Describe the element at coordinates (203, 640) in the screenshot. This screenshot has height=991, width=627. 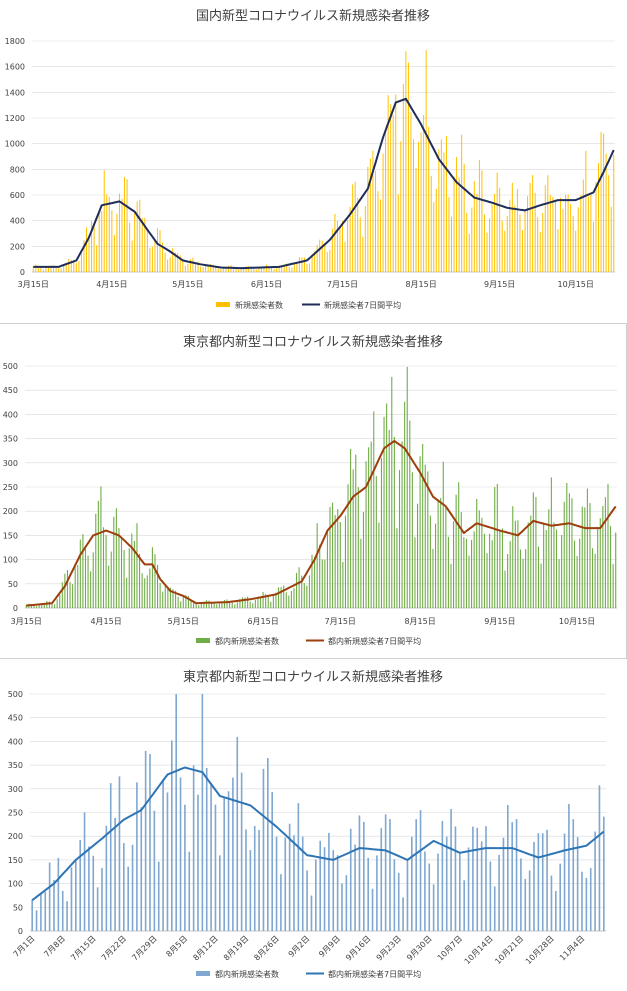
I see `legend-swatch-bar` at that location.